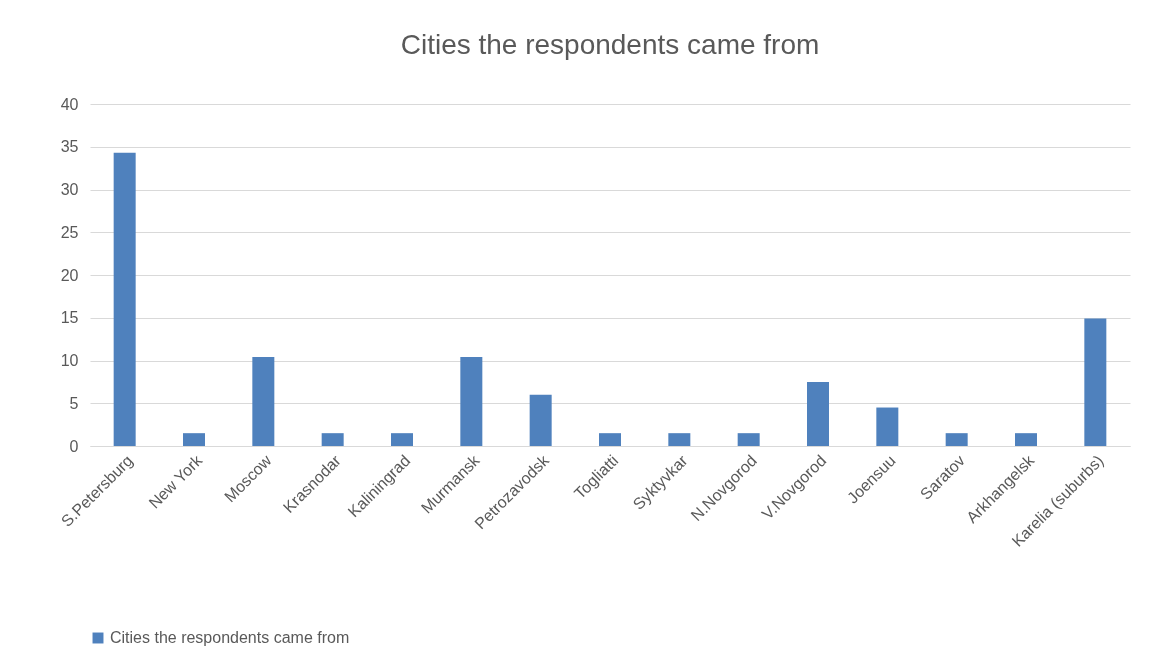 This screenshot has height=672, width=1165. What do you see at coordinates (230, 637) in the screenshot?
I see `legend-label: Cities the respondents came from` at bounding box center [230, 637].